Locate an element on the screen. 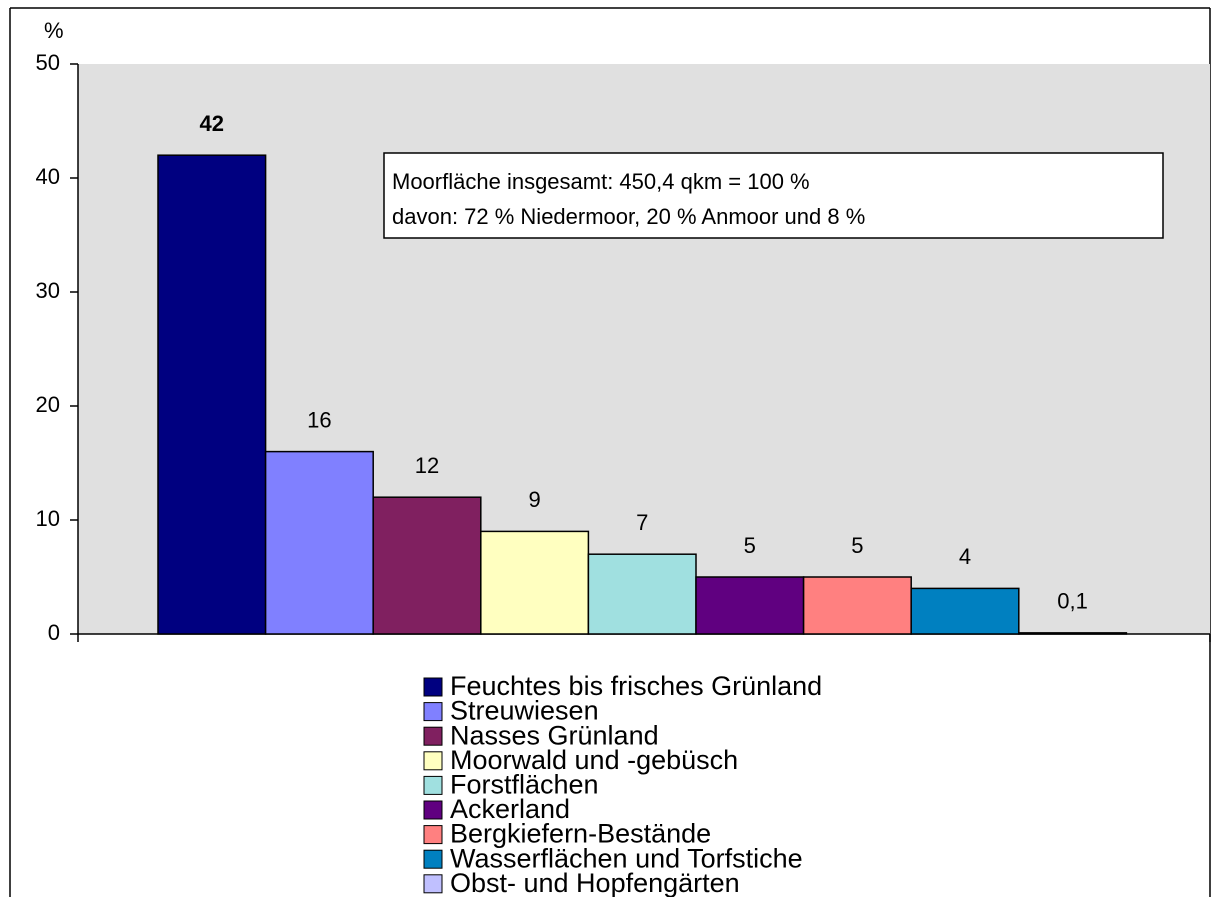 Image resolution: width=1219 pixels, height=897 pixels. data-label: 7 is located at coordinates (642, 522).